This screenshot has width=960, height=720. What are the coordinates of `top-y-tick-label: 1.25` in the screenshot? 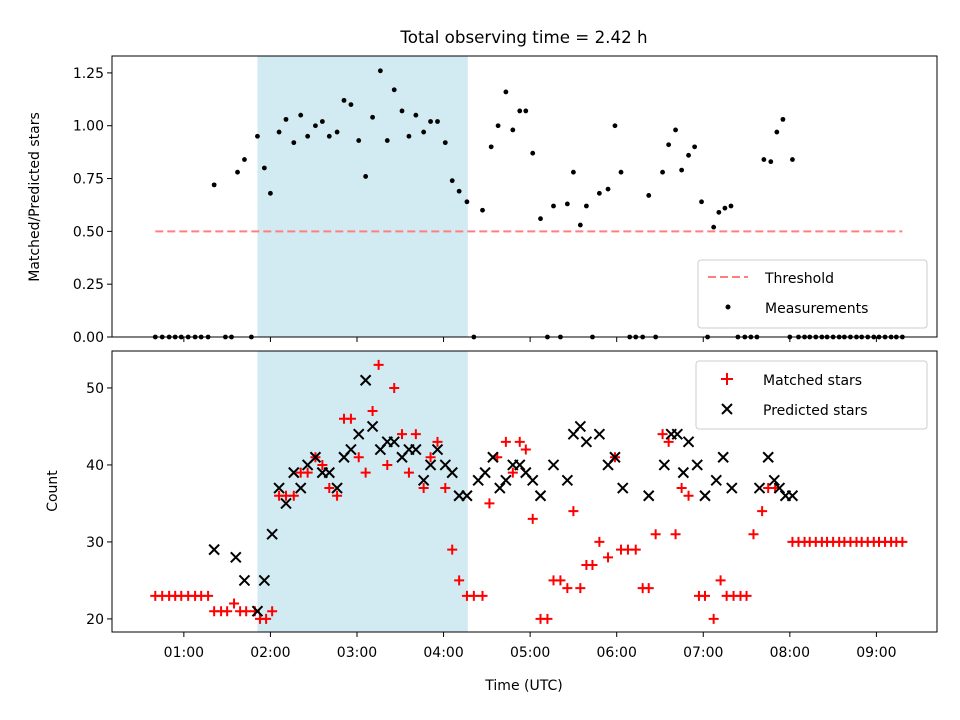 It's located at (88, 74).